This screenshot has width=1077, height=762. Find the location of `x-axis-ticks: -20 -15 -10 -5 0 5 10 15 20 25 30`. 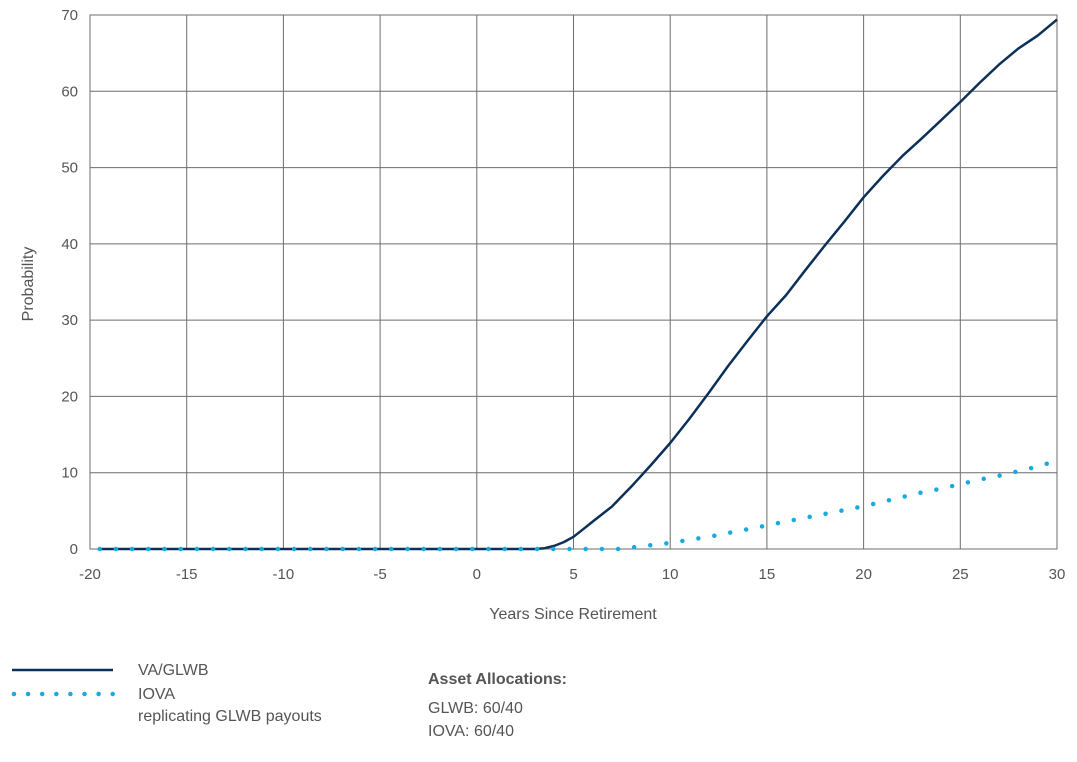

x-axis-ticks: -20 -15 -10 -5 0 5 10 15 20 25 30 is located at coordinates (572, 574).